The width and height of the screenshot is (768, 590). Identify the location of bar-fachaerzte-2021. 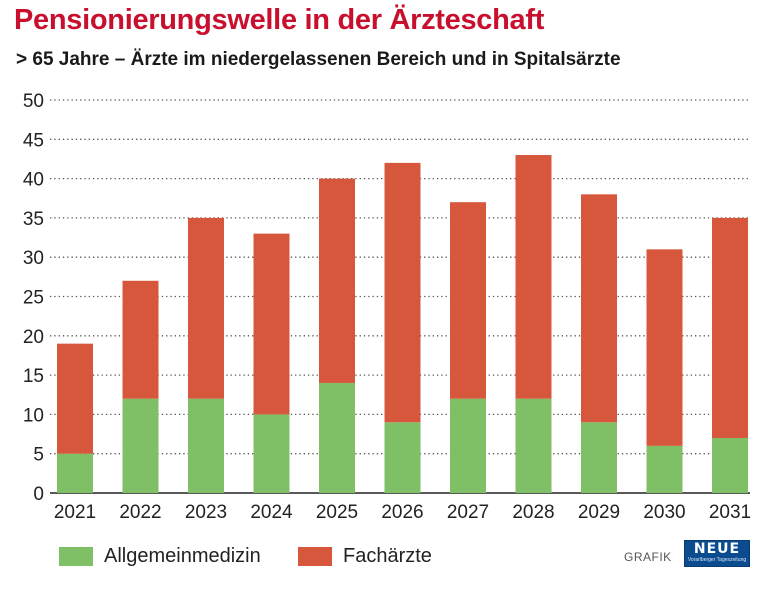
(75, 398).